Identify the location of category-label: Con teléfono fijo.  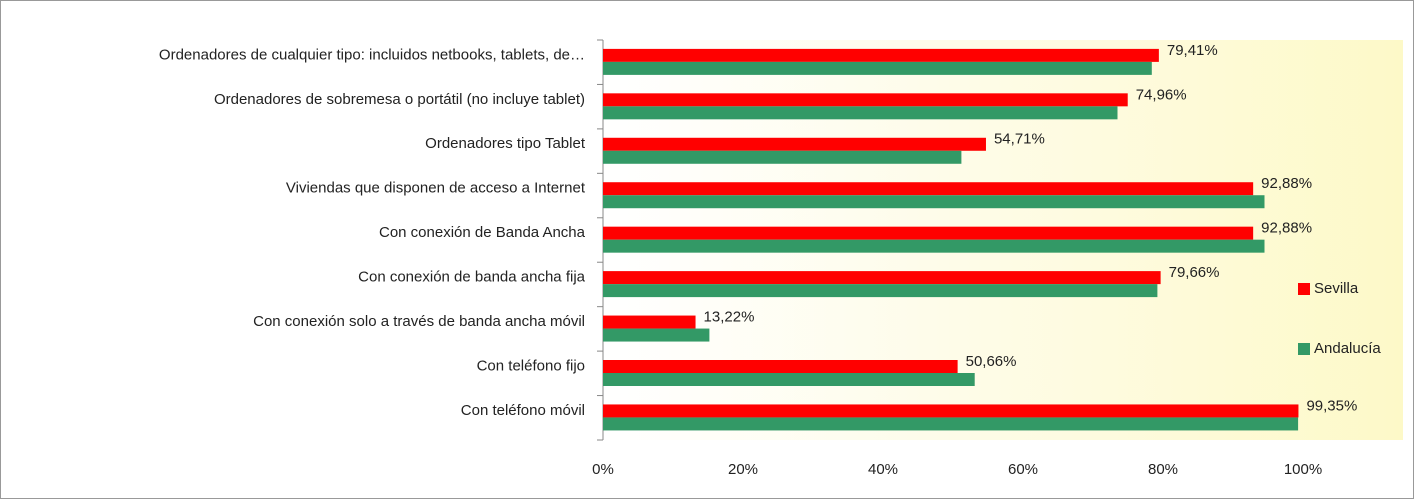
(531, 365).